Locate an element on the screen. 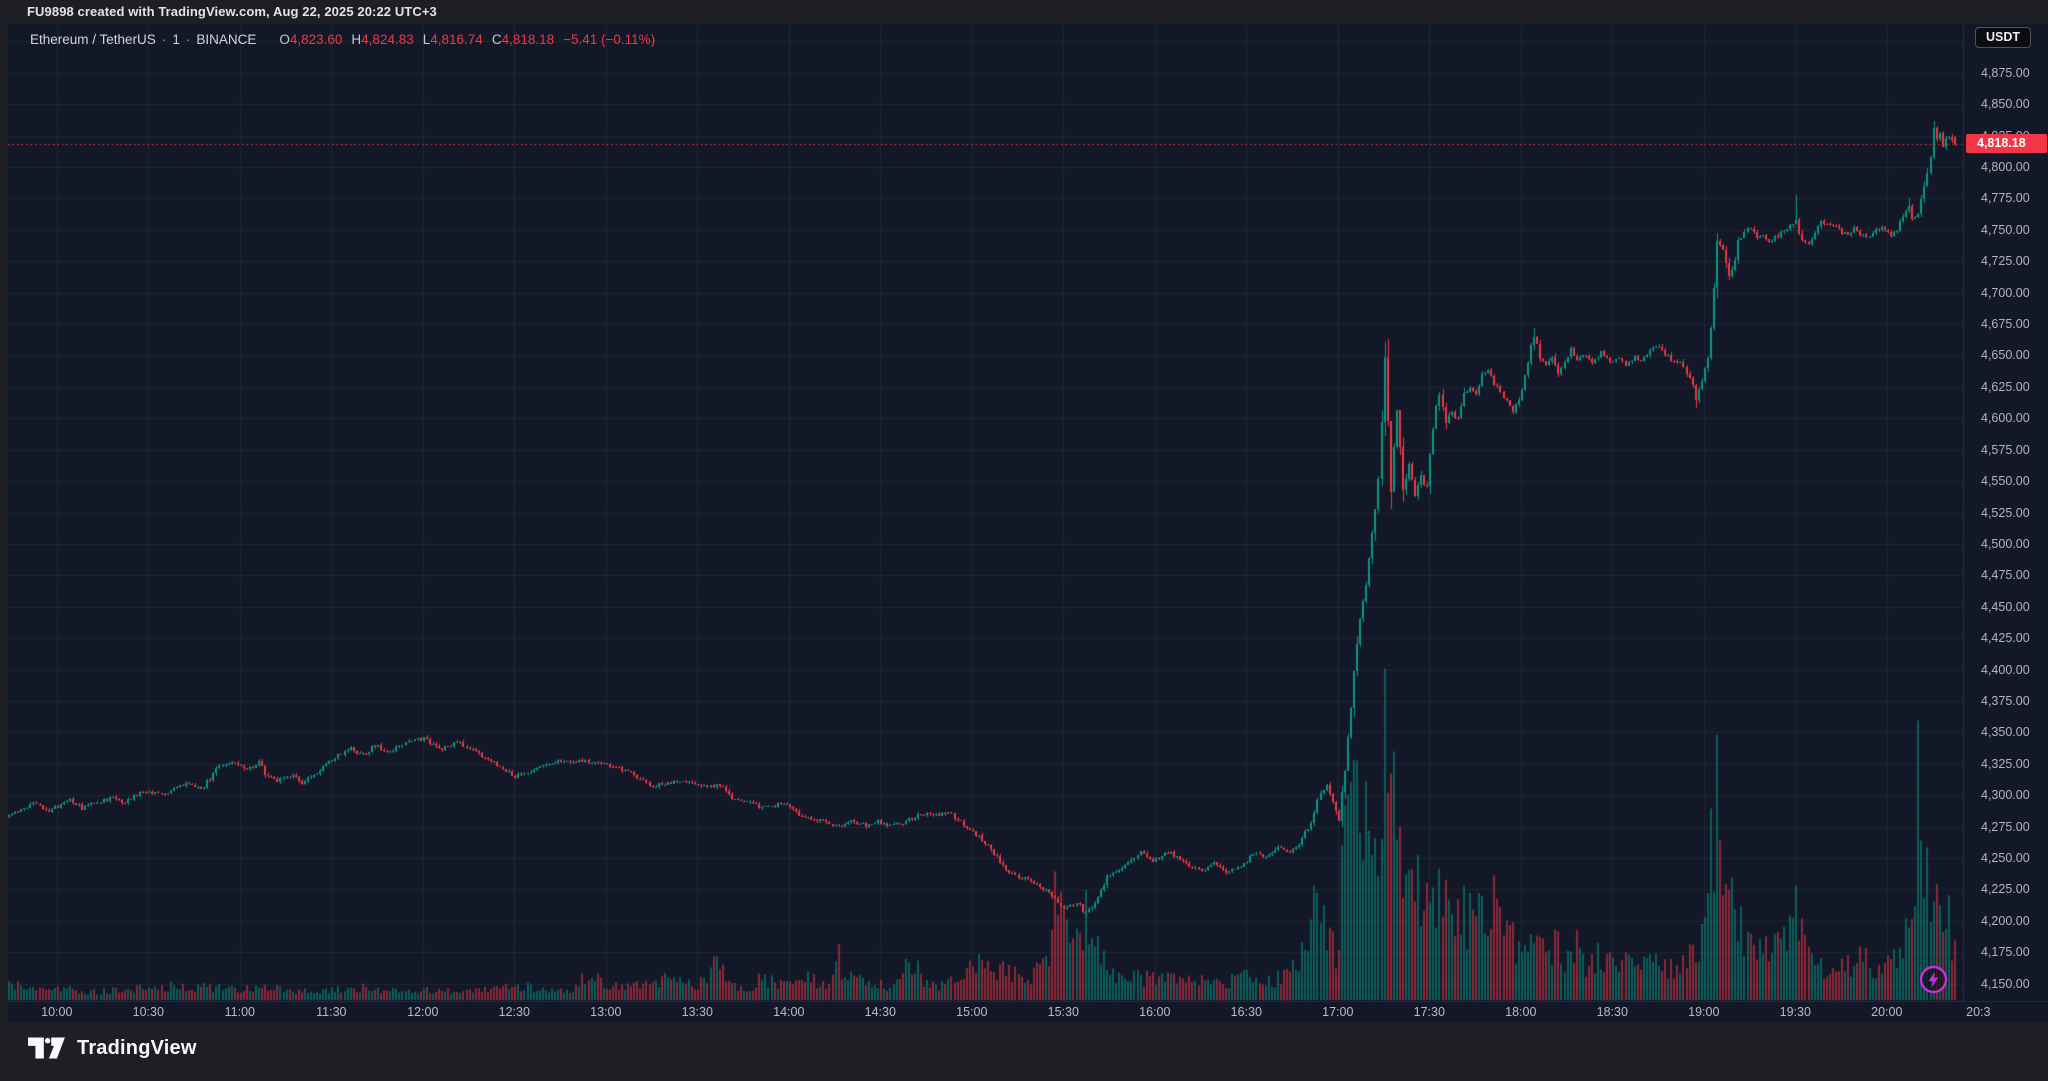  low-value: 4,816.74 is located at coordinates (456, 39).